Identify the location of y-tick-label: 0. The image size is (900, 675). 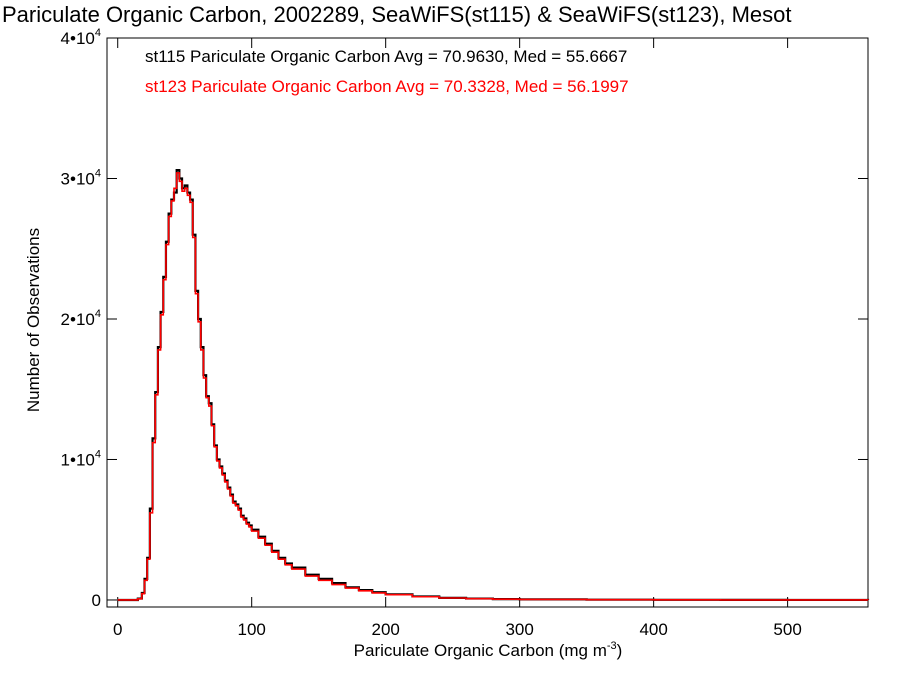
(96, 600).